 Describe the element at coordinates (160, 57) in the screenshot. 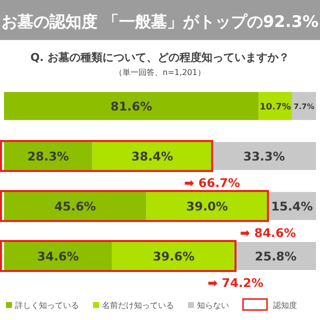

I see `chart-subtitle: Q. お墓の種類について、どの程度知っていますか？` at that location.